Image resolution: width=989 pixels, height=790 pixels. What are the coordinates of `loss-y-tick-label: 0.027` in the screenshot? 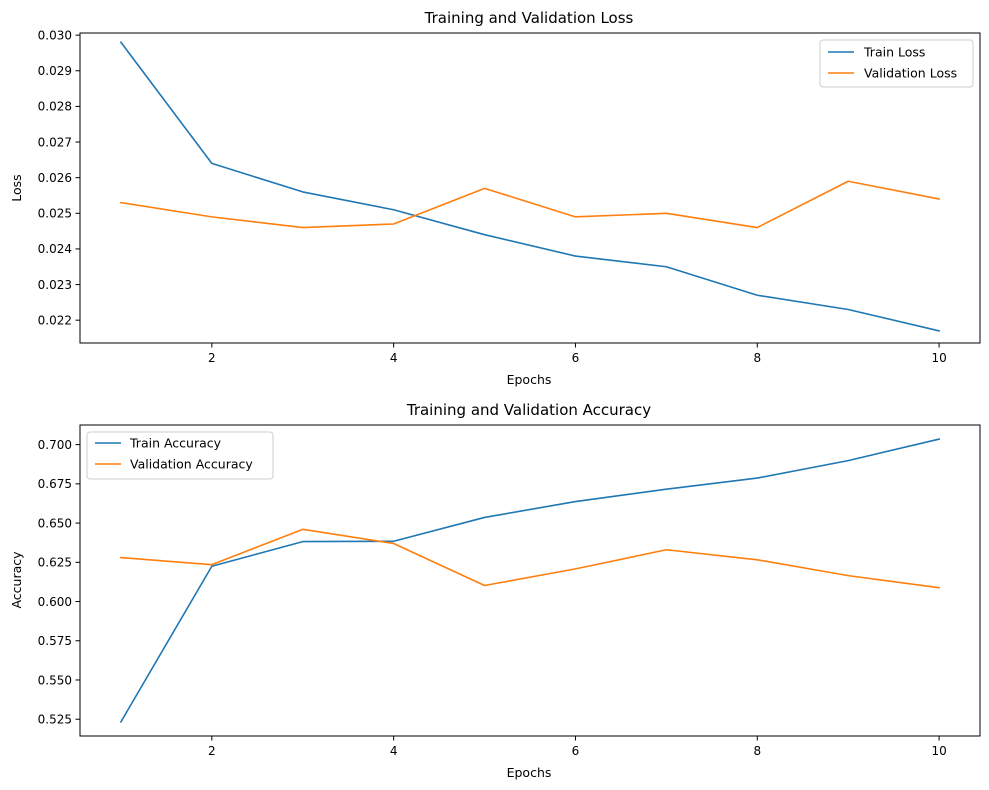 It's located at (55, 142).